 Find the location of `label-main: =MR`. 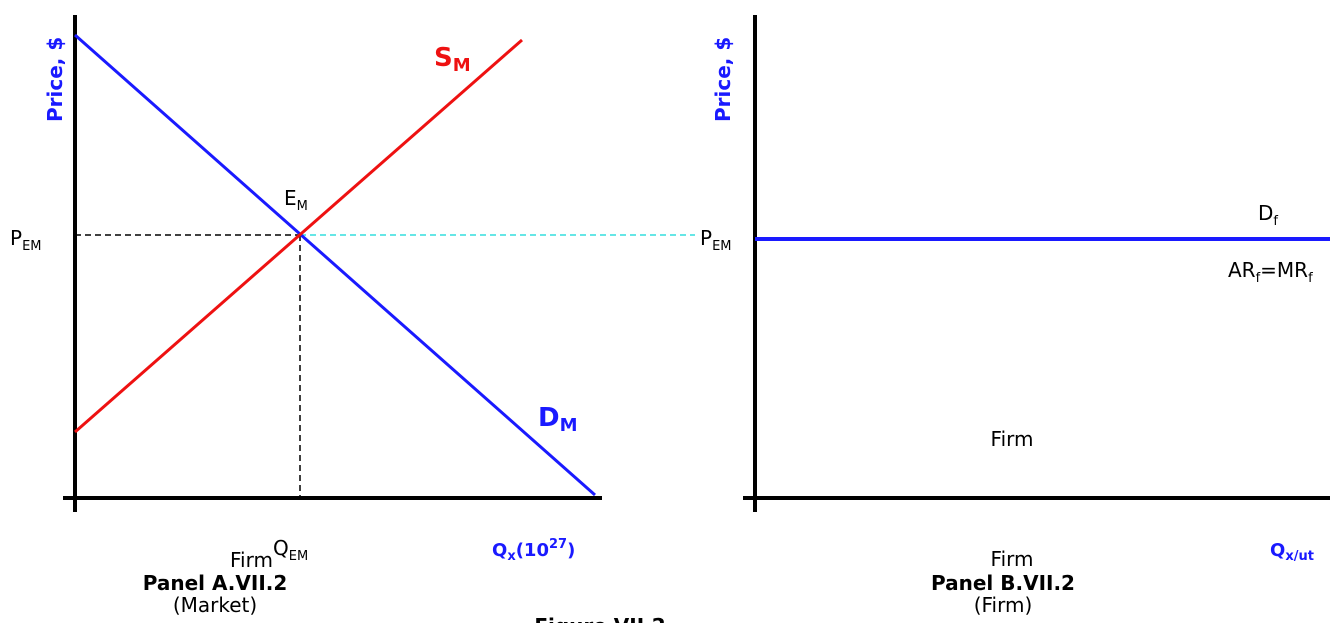

label-main: =MR is located at coordinates (1284, 270).